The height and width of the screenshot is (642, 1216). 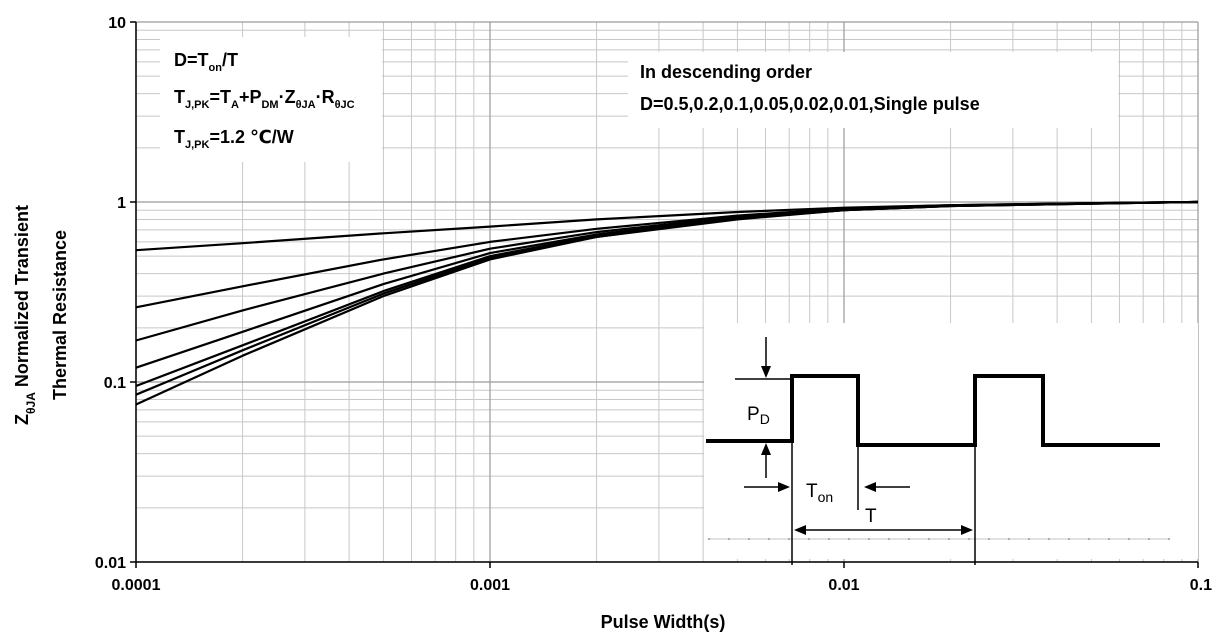 I want to click on y-tick-label: 1, so click(x=121, y=203).